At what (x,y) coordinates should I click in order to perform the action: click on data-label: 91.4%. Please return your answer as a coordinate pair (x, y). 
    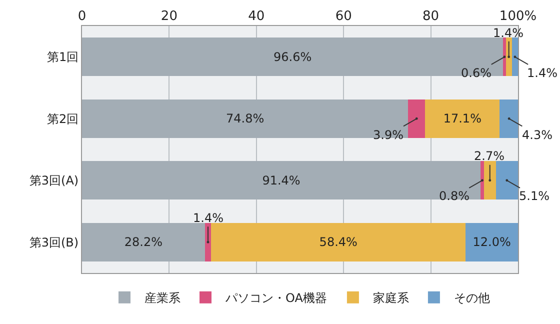
    Looking at the image, I should click on (281, 180).